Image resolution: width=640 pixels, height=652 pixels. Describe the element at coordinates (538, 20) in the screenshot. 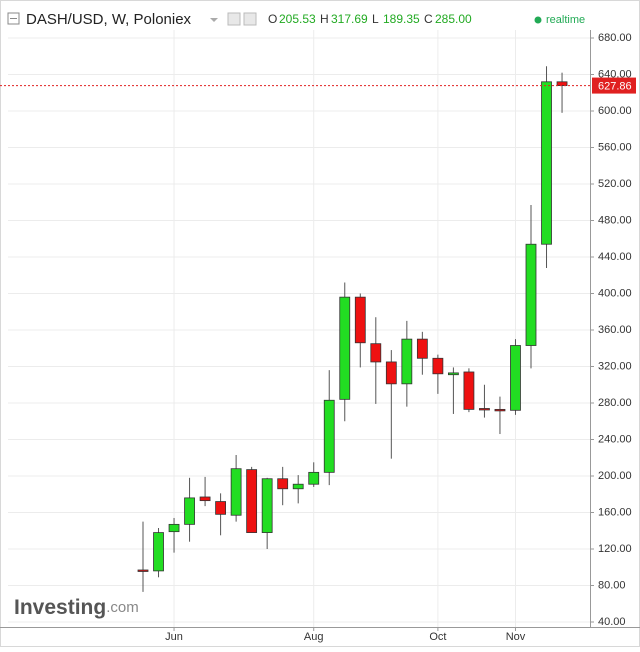

I see `status-dot` at that location.